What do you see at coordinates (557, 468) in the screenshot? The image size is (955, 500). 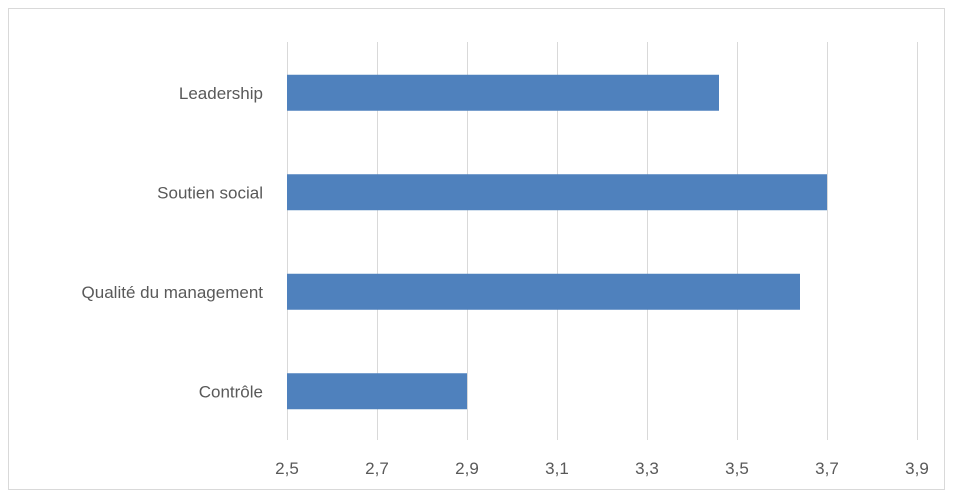 I see `x-tick-label: 3,1` at bounding box center [557, 468].